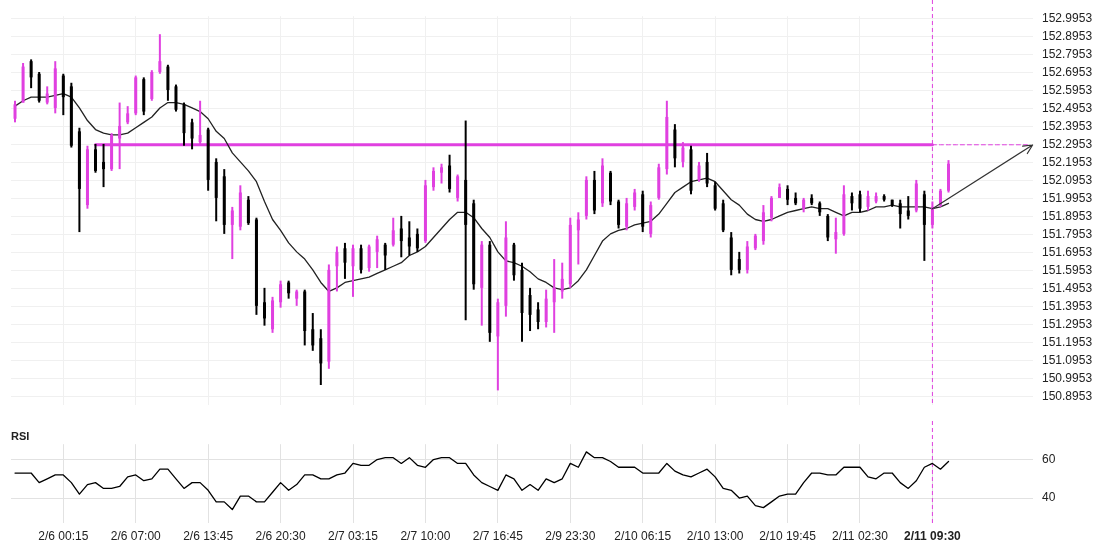 The height and width of the screenshot is (550, 1110). I want to click on x-tick-label: 2/6 20:30, so click(280, 535).